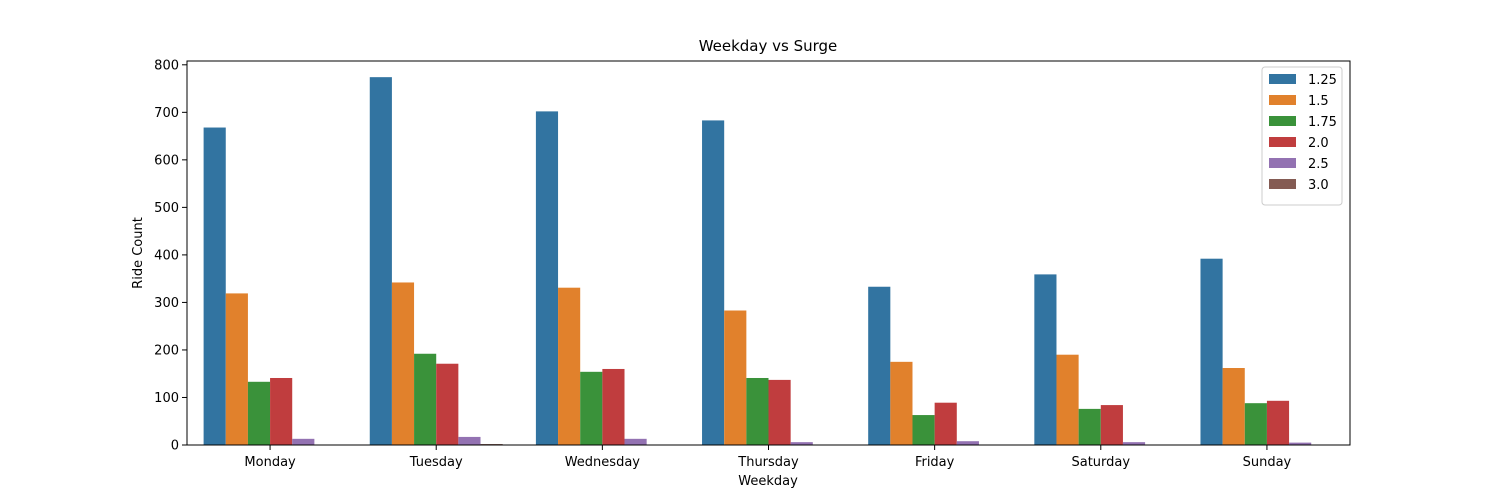 The height and width of the screenshot is (500, 1500). What do you see at coordinates (768, 46) in the screenshot?
I see `chart-title: Weekday vs Surge` at bounding box center [768, 46].